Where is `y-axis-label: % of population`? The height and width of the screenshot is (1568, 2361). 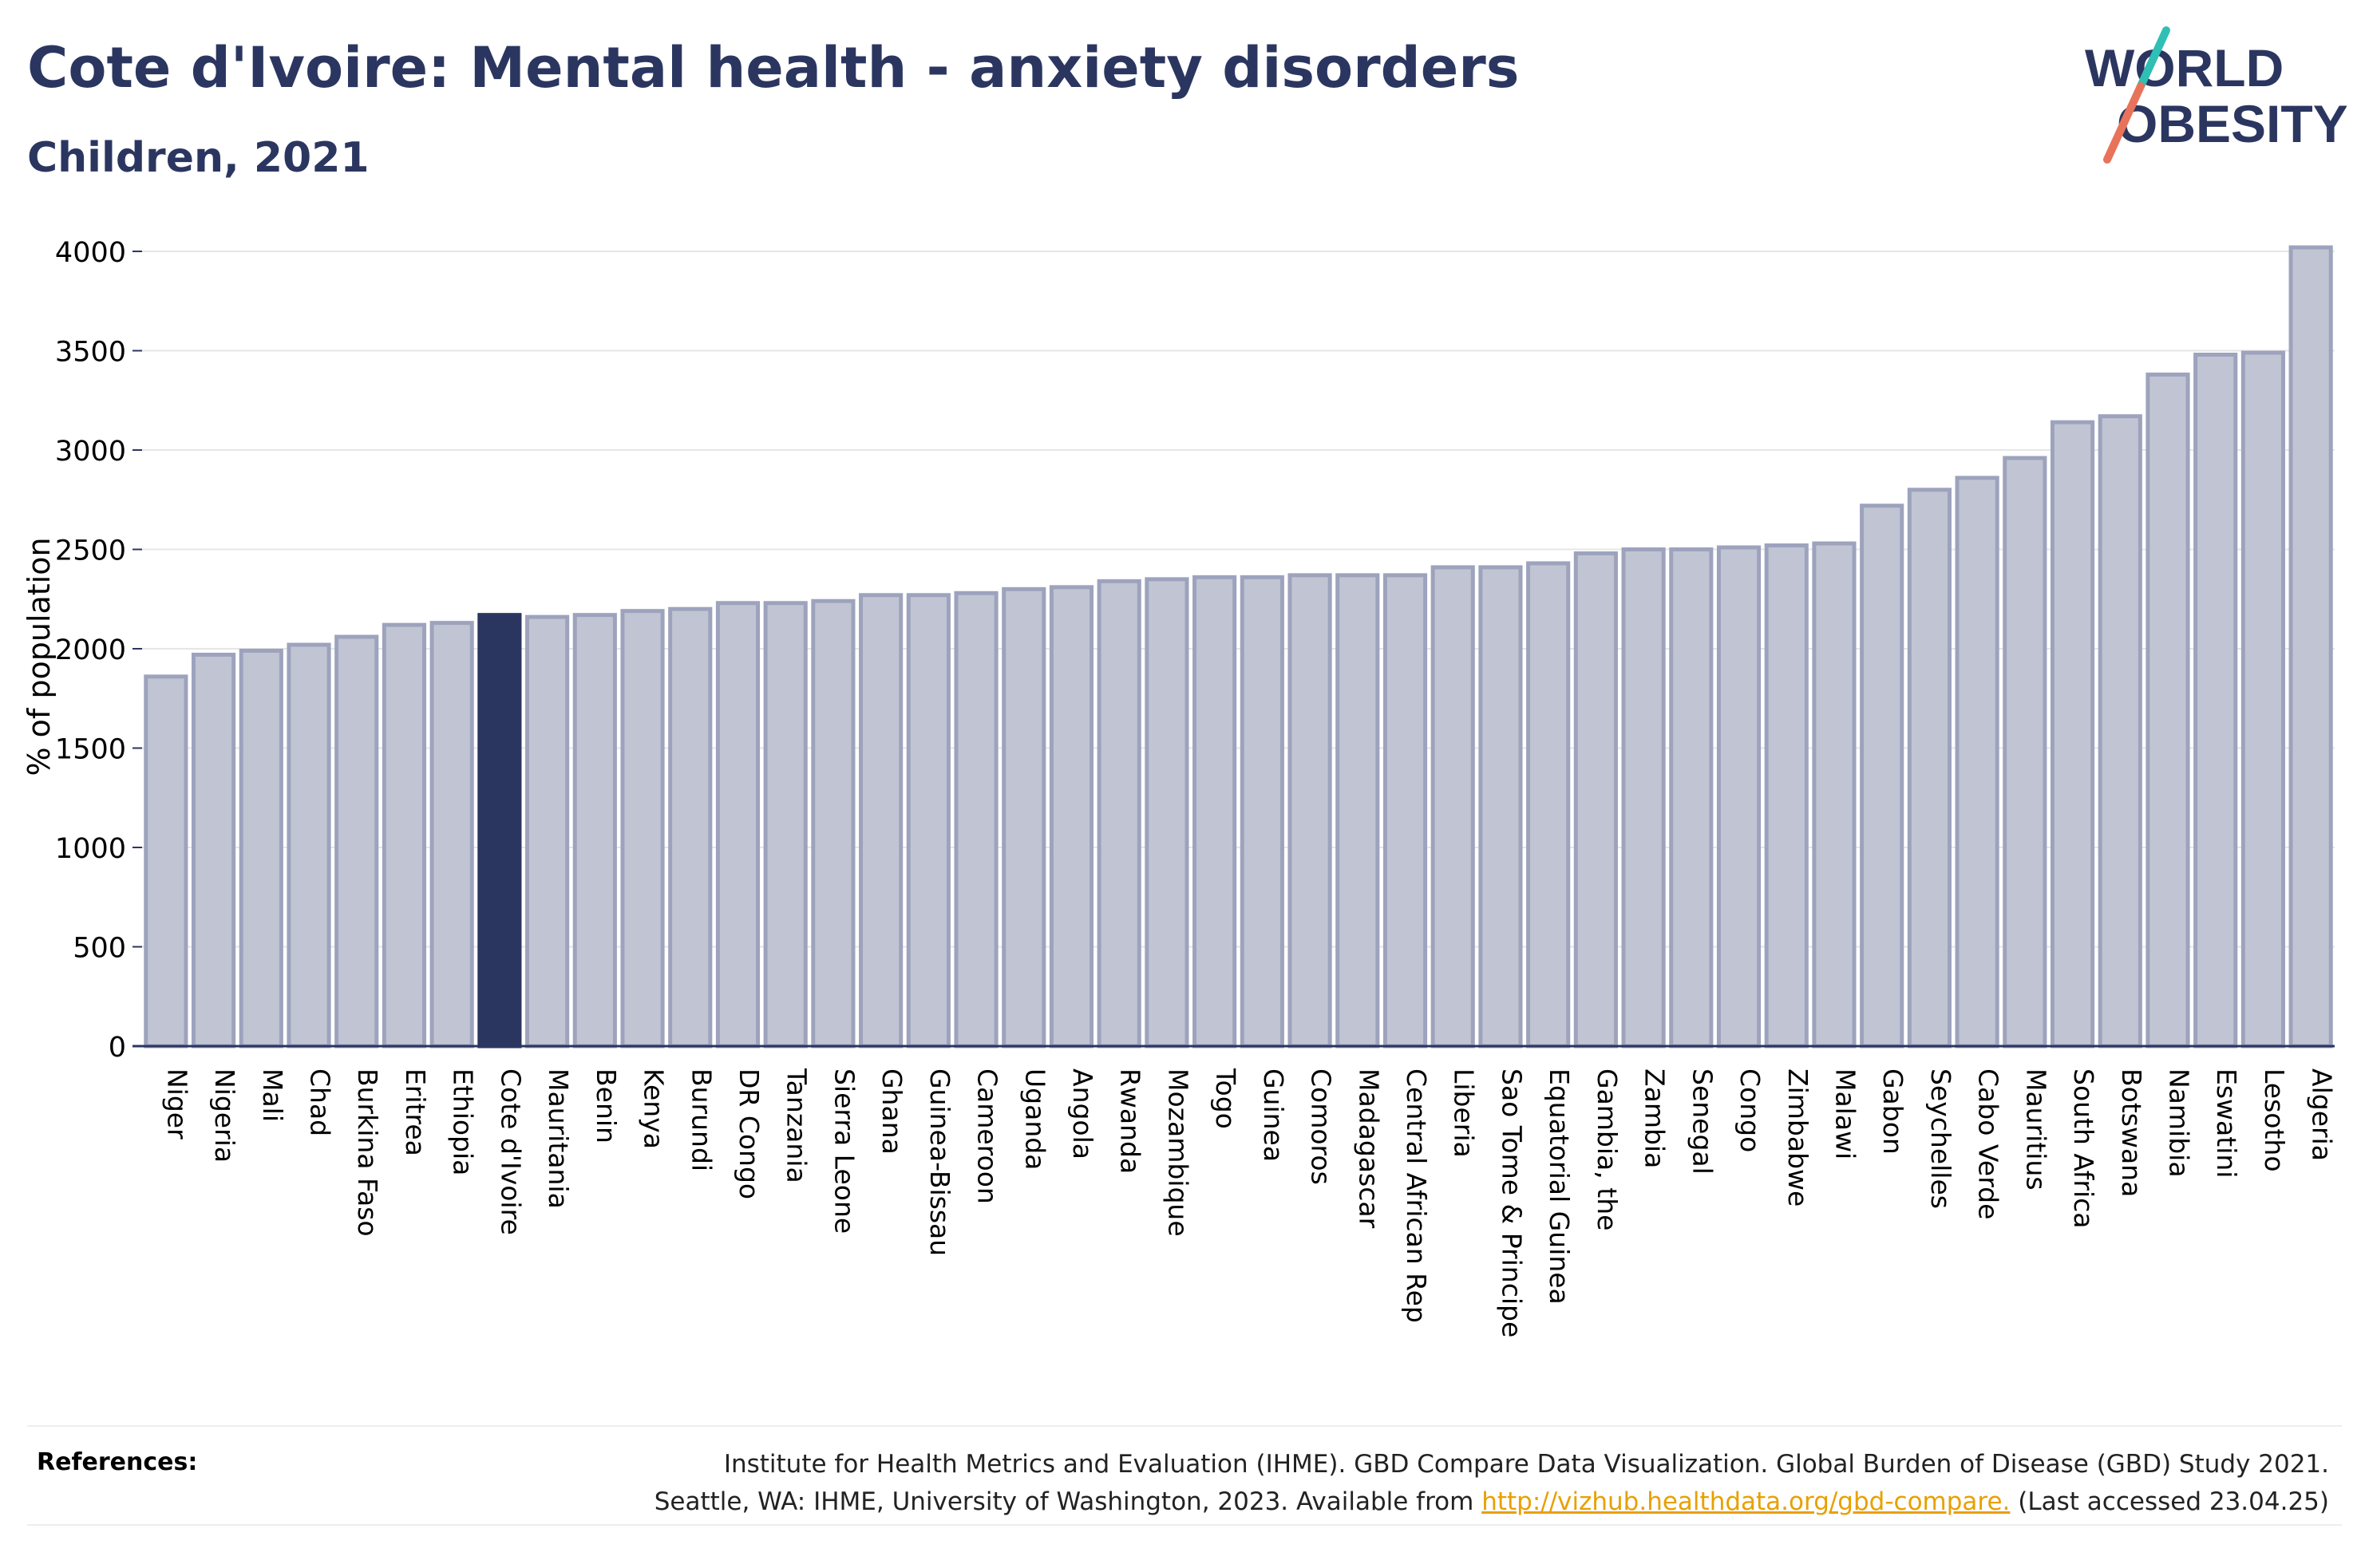
y-axis-label: % of population is located at coordinates (39, 656).